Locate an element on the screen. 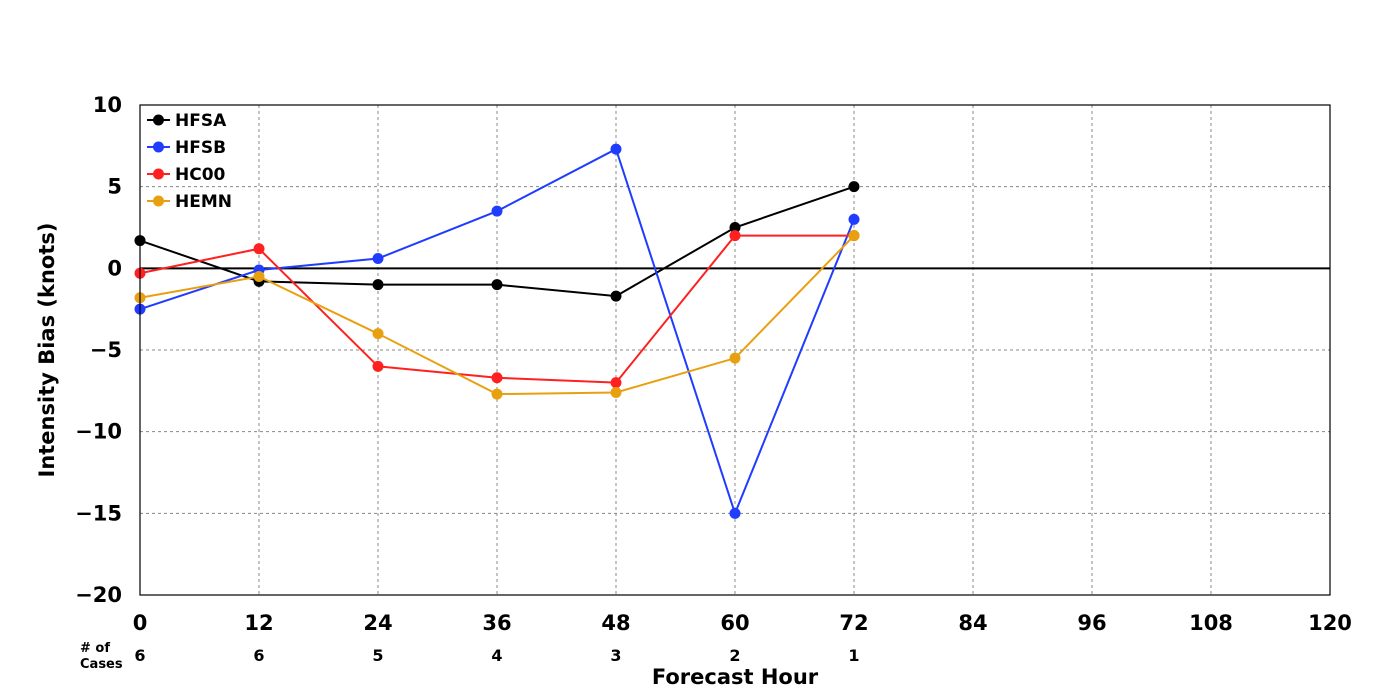  legend: HFSA HFSB HC00 HEMN is located at coordinates (189, 161).